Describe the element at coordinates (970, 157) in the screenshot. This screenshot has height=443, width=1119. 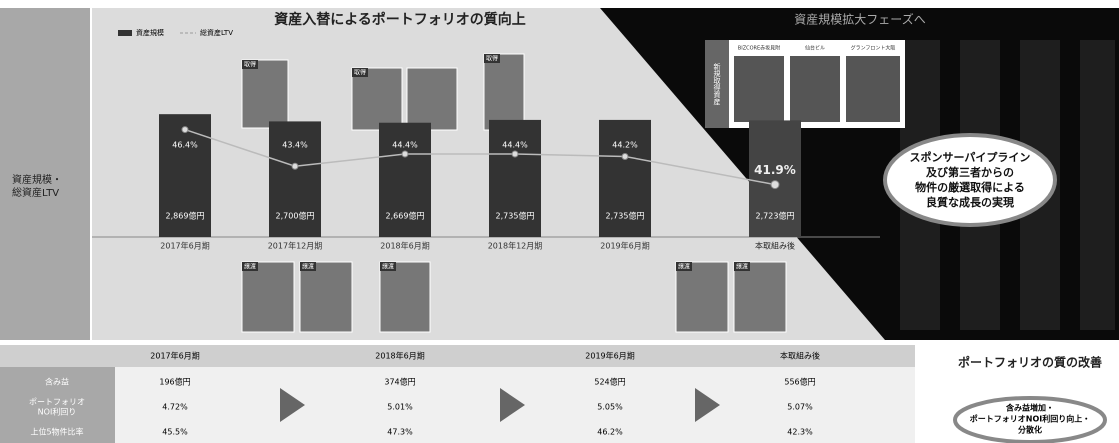
I see `callout-text: スポンサーパイプライン` at that location.